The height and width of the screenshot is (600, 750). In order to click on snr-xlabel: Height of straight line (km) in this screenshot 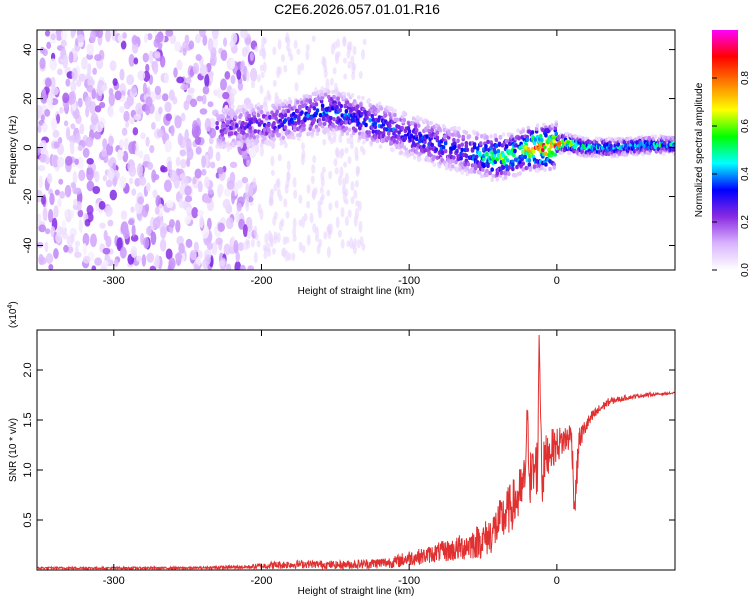, I will do `click(356, 591)`.